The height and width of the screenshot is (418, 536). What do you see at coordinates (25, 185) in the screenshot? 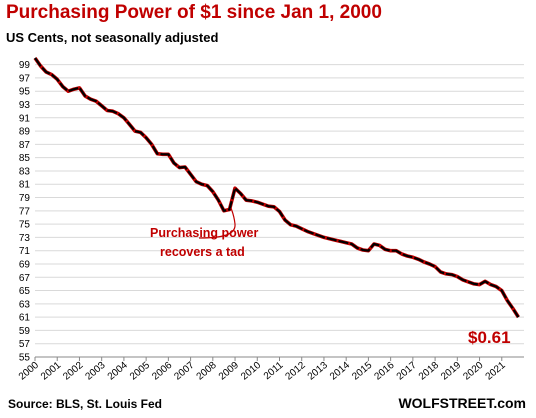
I see `y-tick-label: 81` at bounding box center [25, 185].